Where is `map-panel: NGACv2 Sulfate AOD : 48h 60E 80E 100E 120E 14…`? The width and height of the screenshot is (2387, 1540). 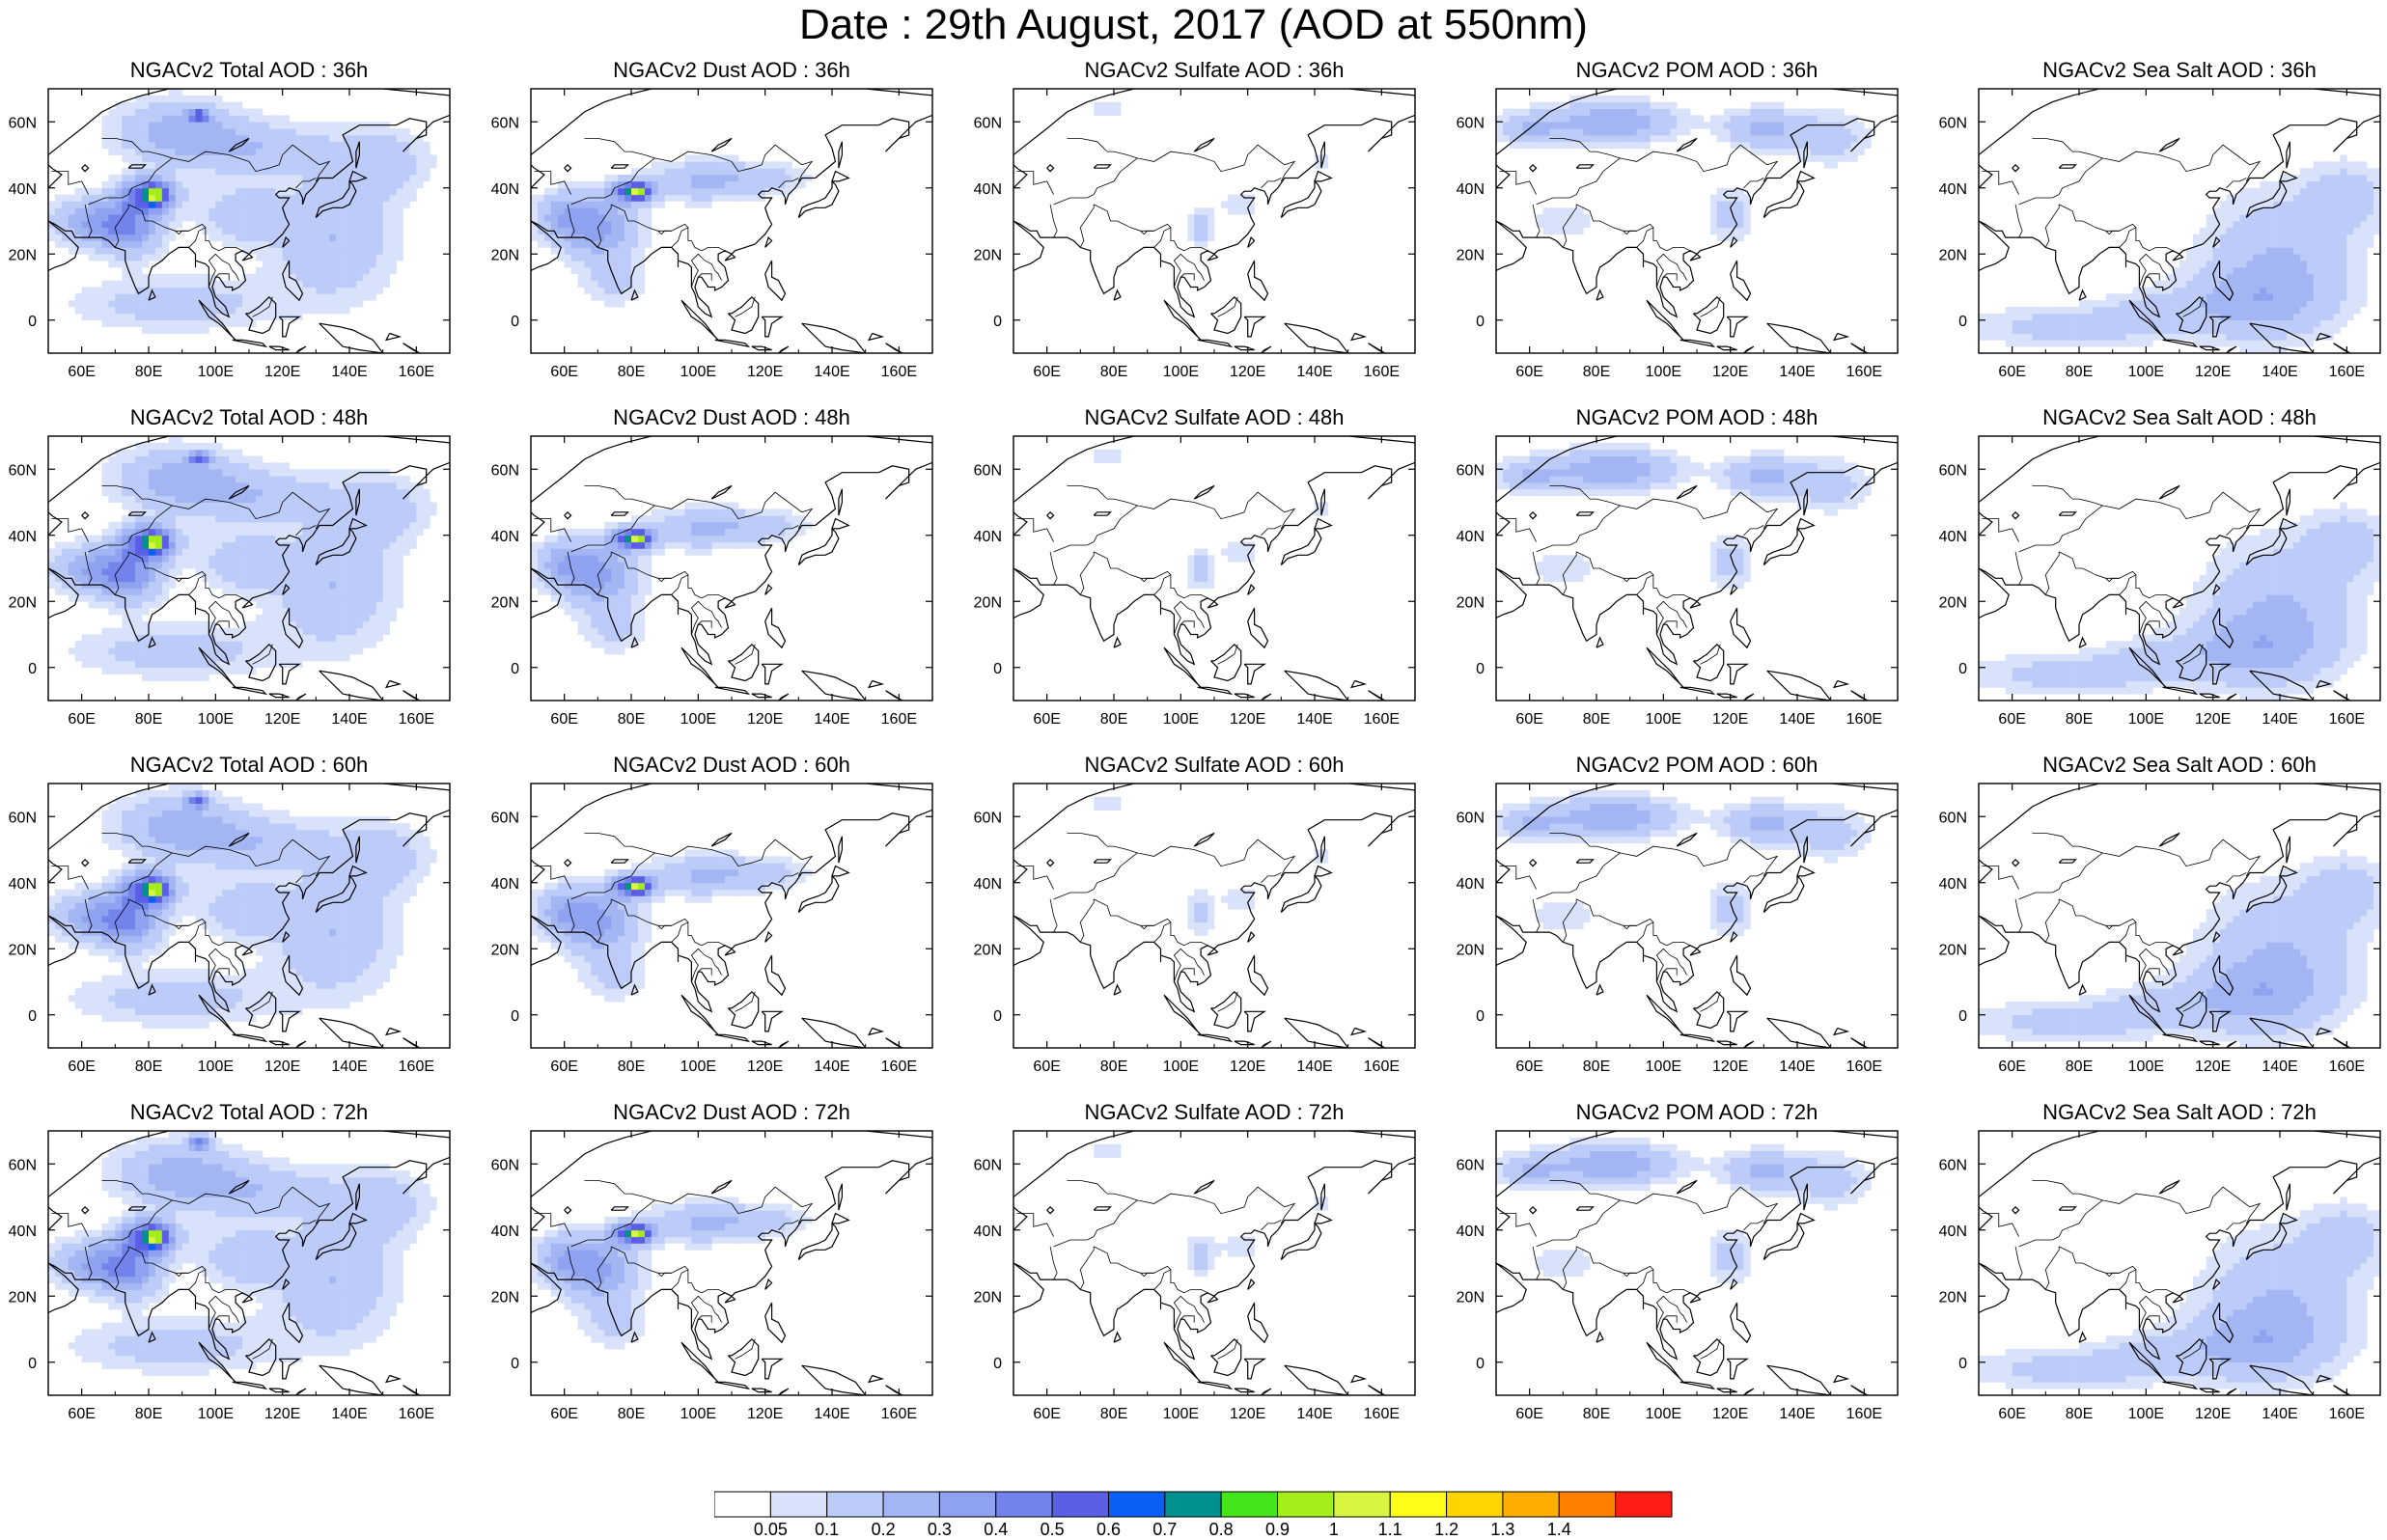 map-panel: NGACv2 Sulfate AOD : 48h 60E 80E 100E 120E 14… is located at coordinates (1192, 570).